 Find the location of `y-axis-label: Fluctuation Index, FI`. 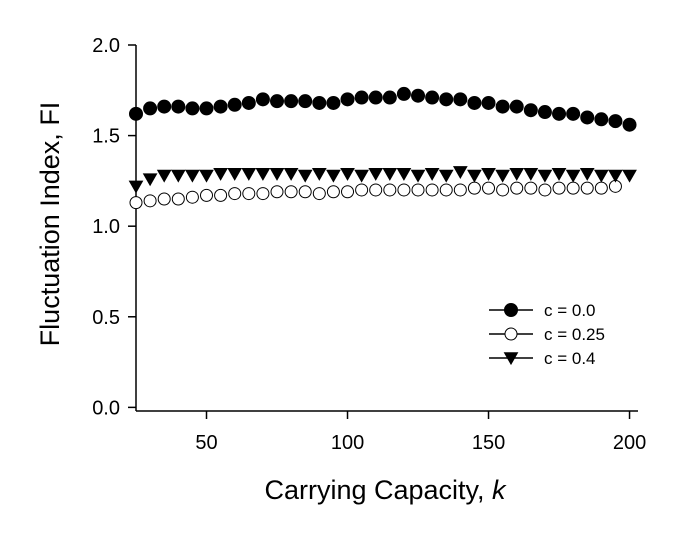

y-axis-label: Fluctuation Index, FI is located at coordinates (50, 224).